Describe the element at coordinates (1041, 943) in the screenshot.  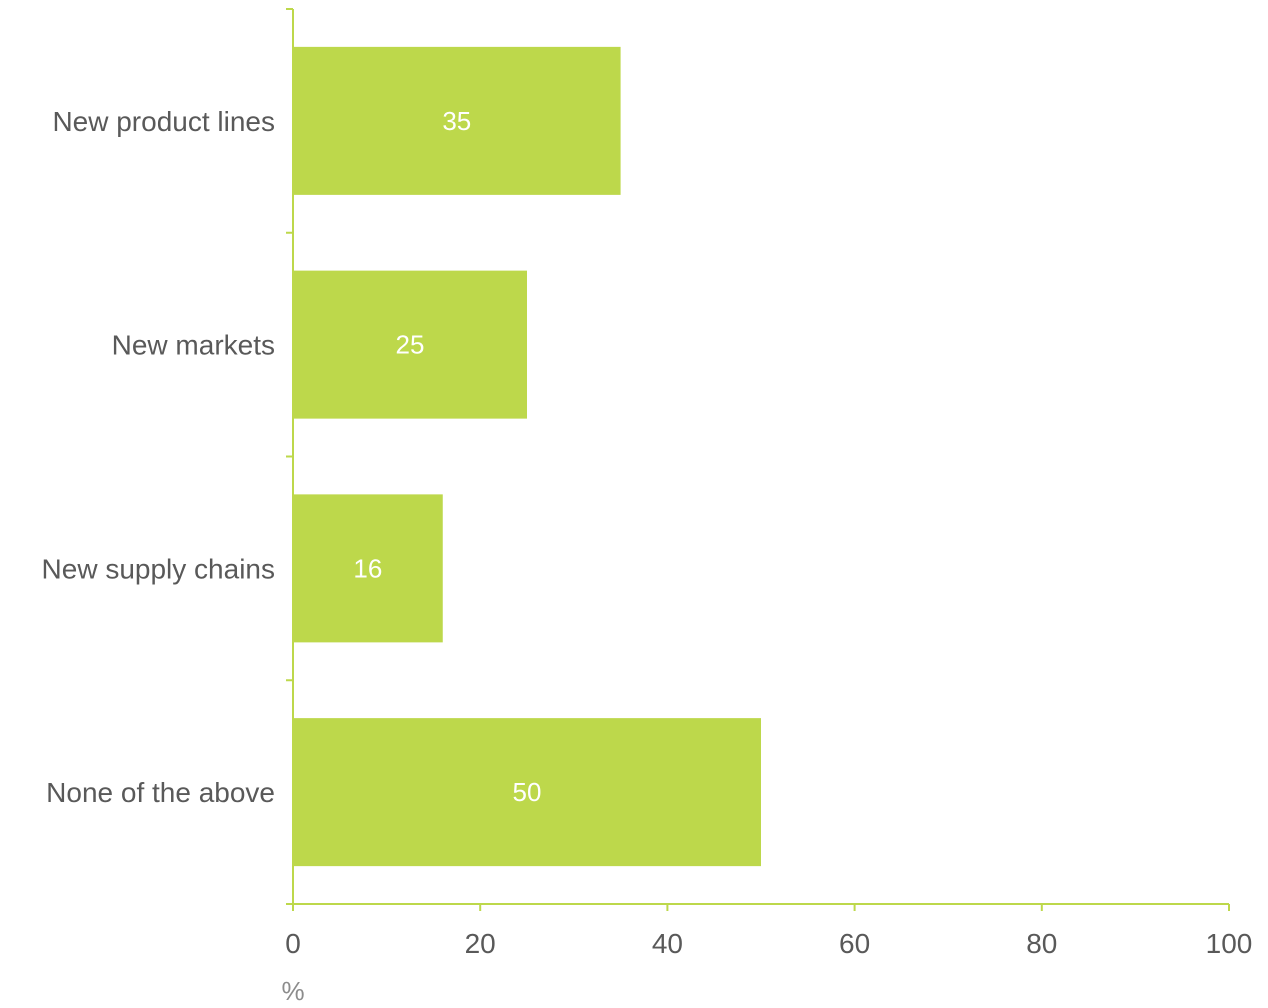
I see `x-tick-label: 80` at that location.